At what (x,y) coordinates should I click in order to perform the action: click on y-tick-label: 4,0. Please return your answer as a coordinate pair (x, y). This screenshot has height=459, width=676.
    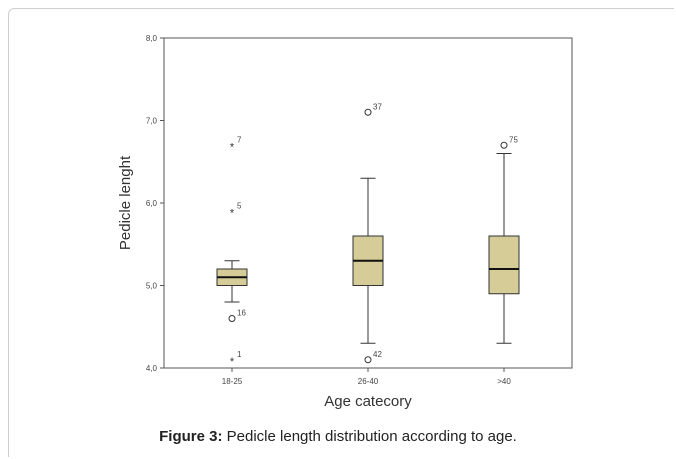
    Looking at the image, I should click on (152, 368).